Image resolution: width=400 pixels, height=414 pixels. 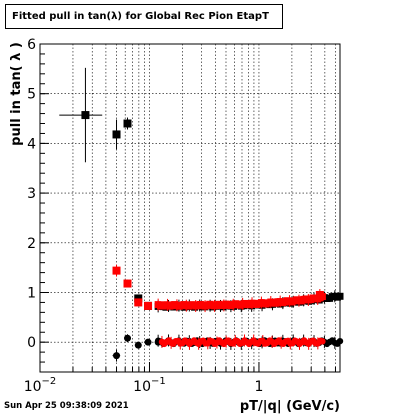 I want to click on y-tick-label: 3, so click(x=31, y=194).